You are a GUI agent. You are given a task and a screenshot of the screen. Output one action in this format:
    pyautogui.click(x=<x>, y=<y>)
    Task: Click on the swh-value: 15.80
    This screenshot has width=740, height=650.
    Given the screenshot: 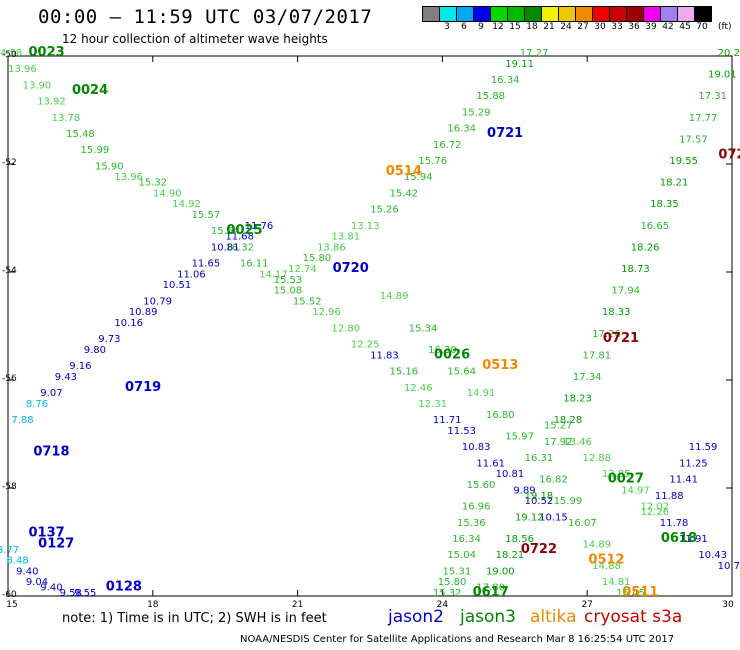 What is the action you would take?
    pyautogui.click(x=452, y=582)
    